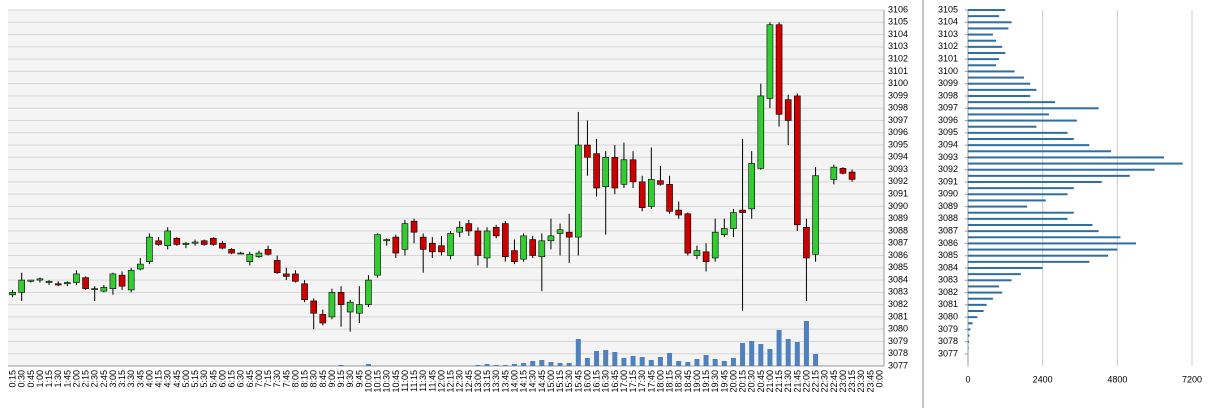 The image size is (1211, 408). Describe the element at coordinates (569, 381) in the screenshot. I see `x-tick-label: 15:30` at that location.